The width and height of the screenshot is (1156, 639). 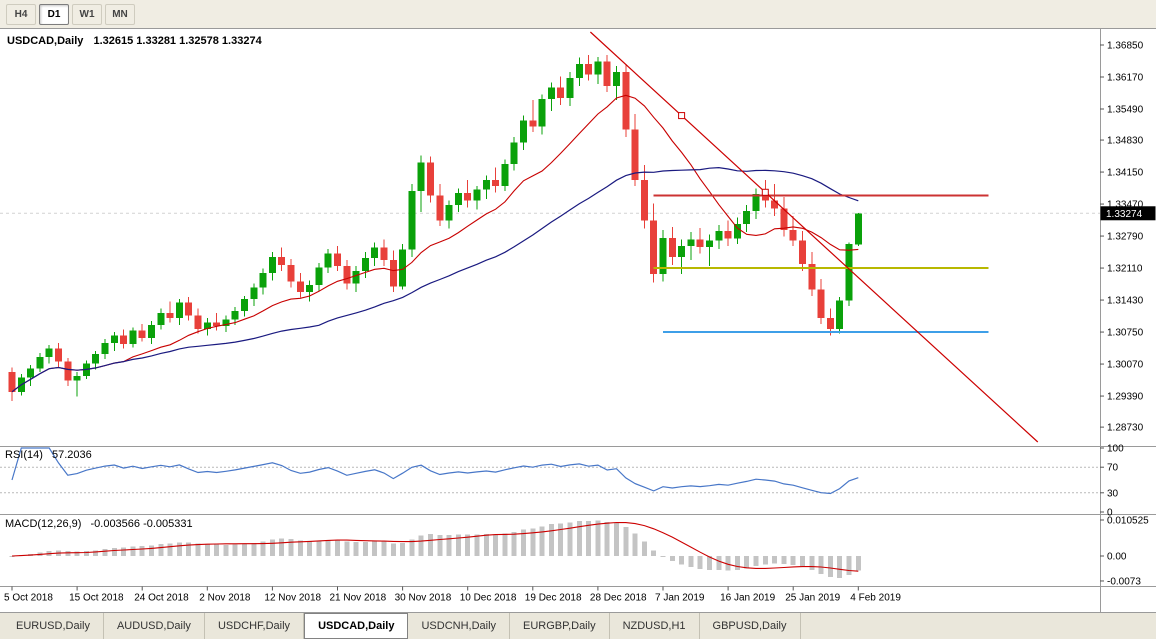 I want to click on tab-usdcad-daily: USDCAD,Daily, so click(x=356, y=626).